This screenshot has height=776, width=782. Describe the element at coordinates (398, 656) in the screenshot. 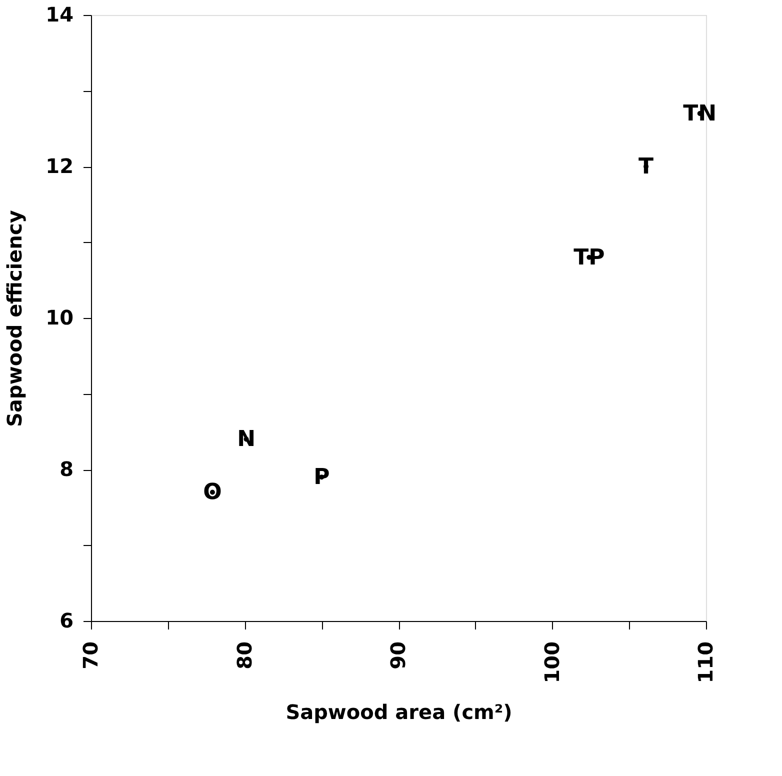

I see `x-tick-label: 90` at that location.